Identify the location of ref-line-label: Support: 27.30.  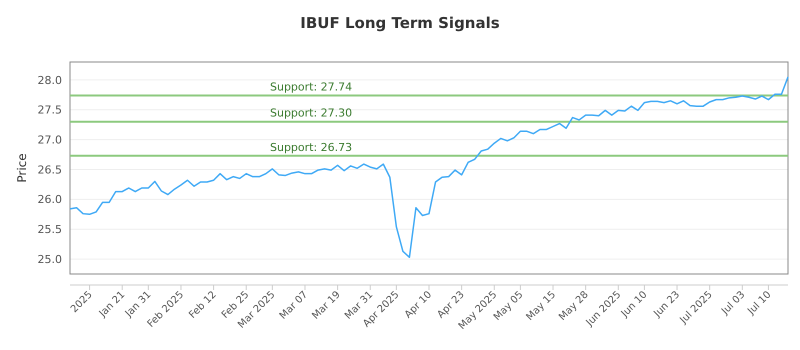
(311, 113).